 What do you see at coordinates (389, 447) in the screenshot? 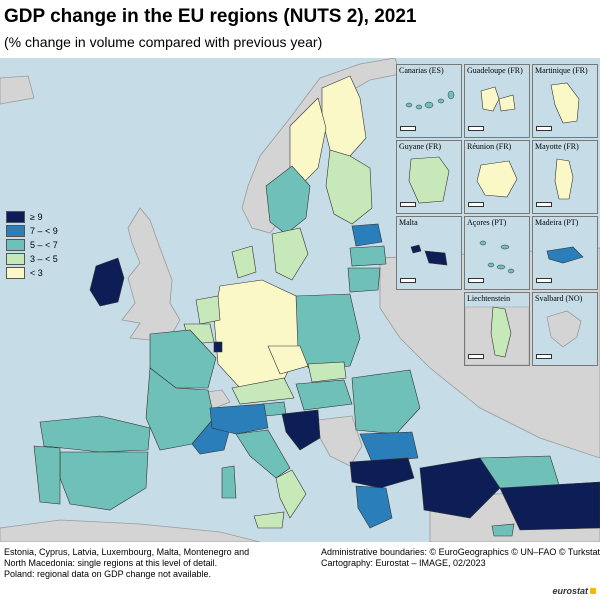
I see `region-bulgaria` at bounding box center [389, 447].